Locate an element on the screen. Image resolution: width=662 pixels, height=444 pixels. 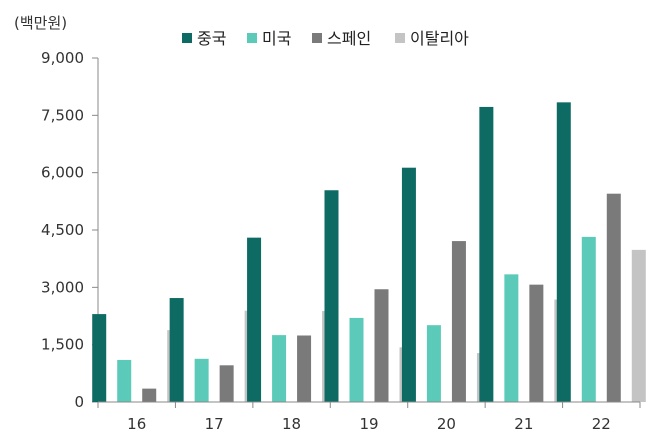
bar-16-미국 is located at coordinates (124, 380).